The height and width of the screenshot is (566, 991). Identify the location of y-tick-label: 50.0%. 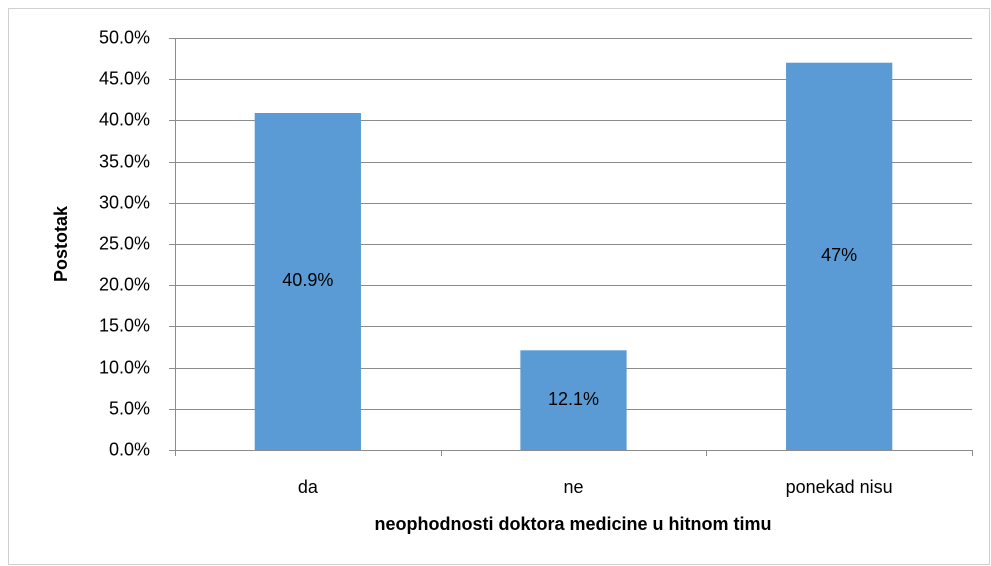
(124, 37).